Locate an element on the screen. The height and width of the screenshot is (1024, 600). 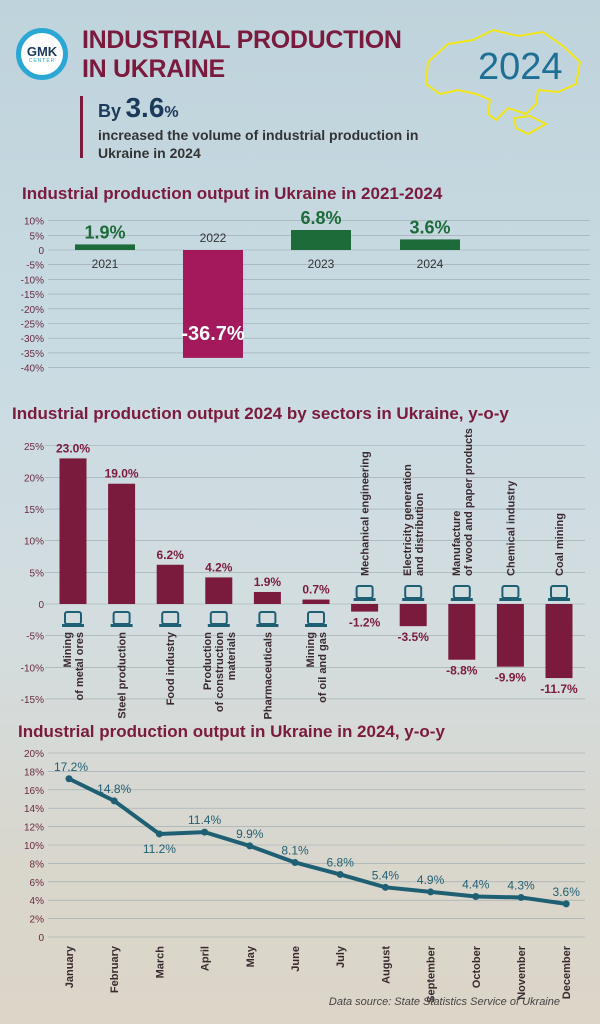
y-tick-label: -40% is located at coordinates (32, 369).